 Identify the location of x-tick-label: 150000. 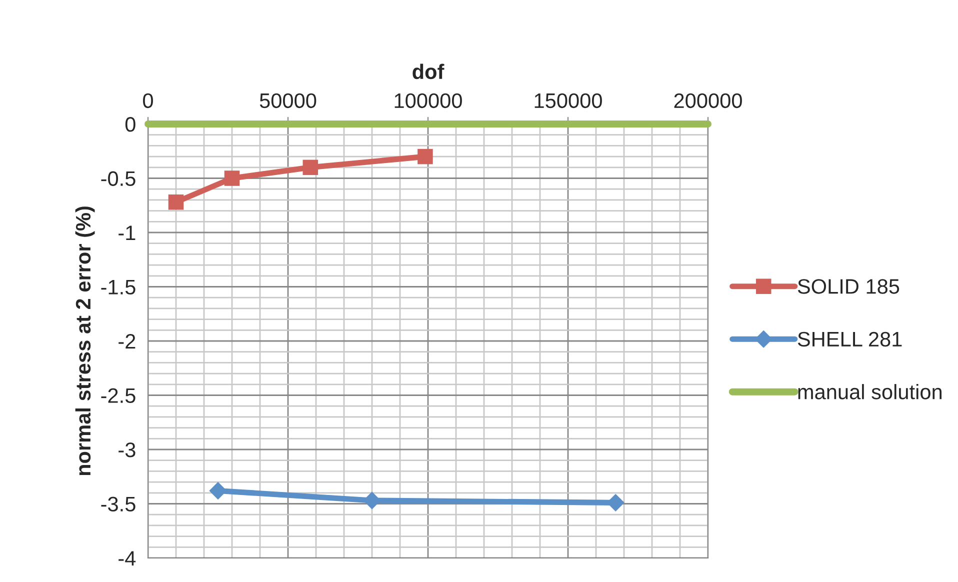
(568, 100).